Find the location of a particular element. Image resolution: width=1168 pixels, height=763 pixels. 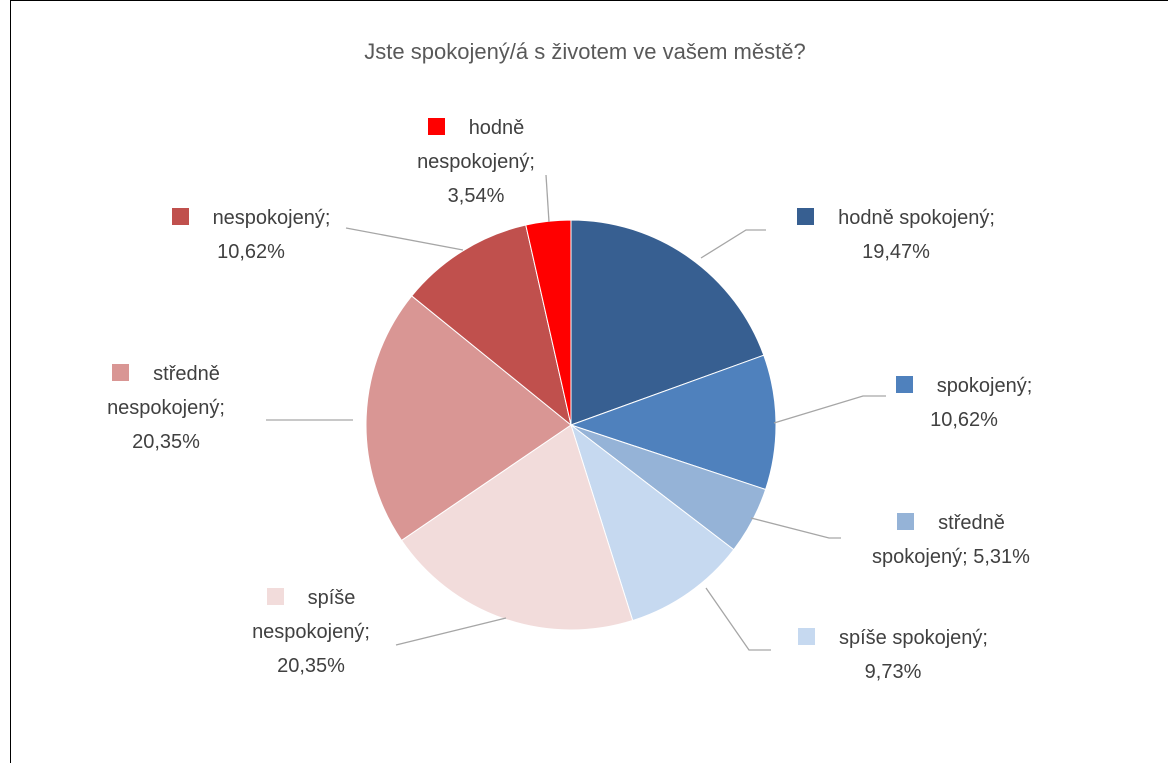

value-label: 3,54% is located at coordinates (476, 196).